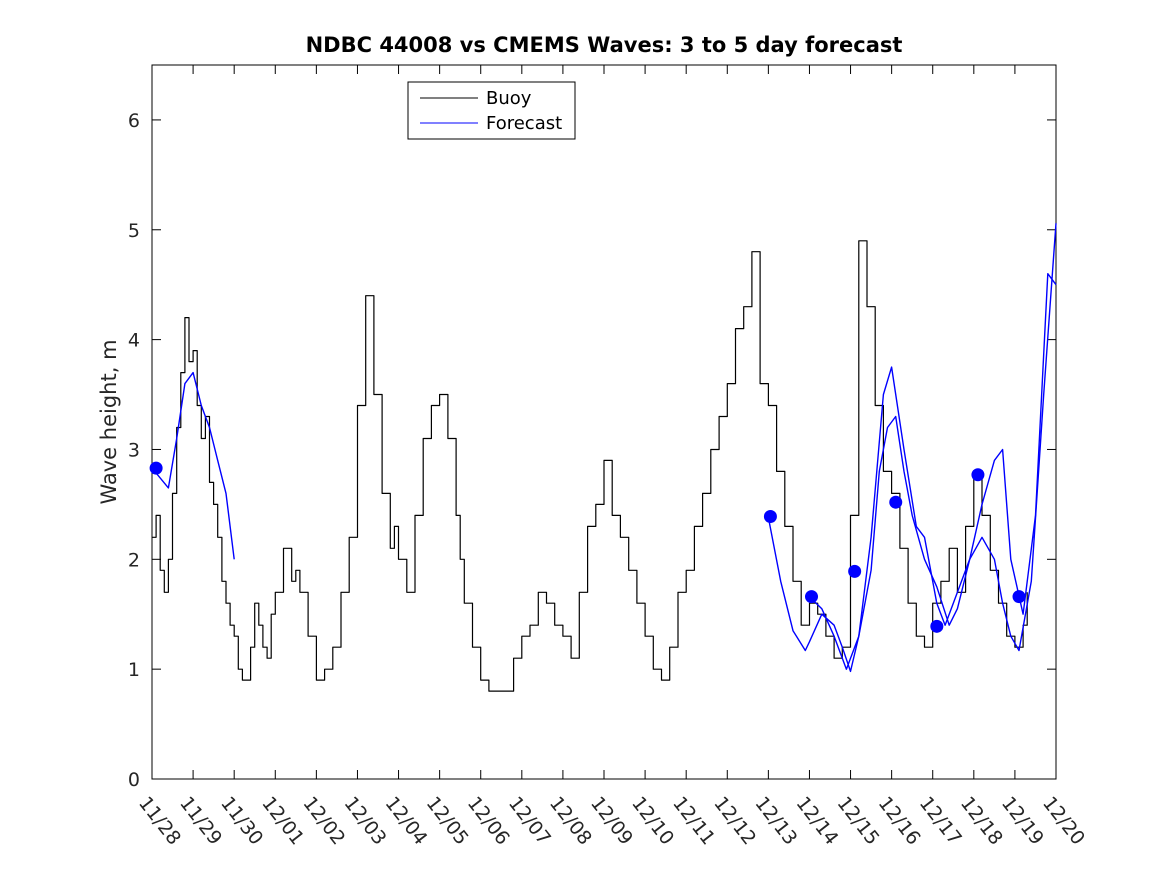 This screenshot has height=875, width=1167. Describe the element at coordinates (1022, 821) in the screenshot. I see `x-tick-label: 12/19` at that location.